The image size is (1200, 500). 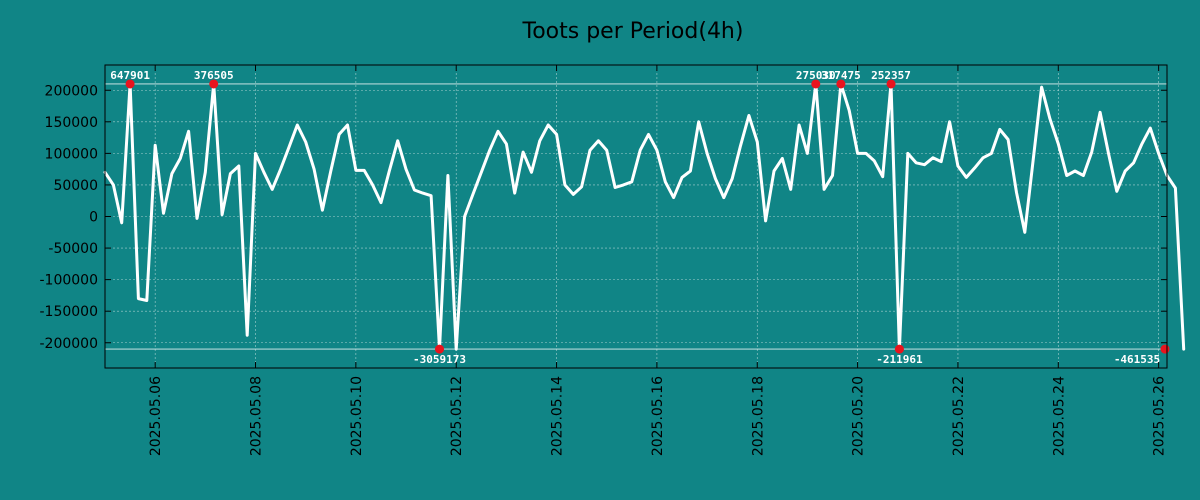 What do you see at coordinates (257, 416) in the screenshot?
I see `x-tick-label: 2025.05.08` at bounding box center [257, 416].